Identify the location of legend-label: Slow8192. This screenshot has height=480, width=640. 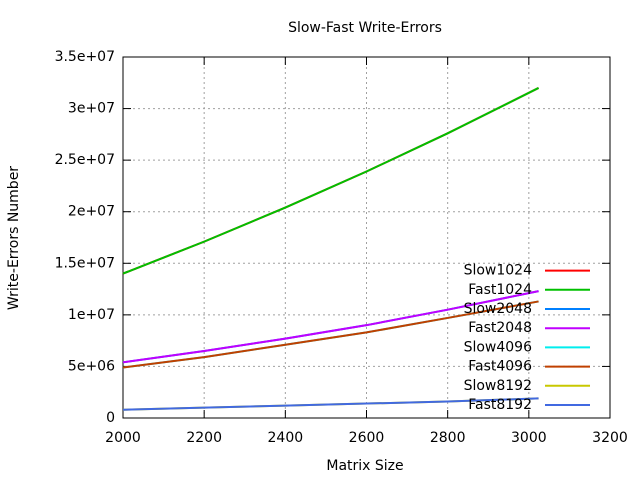
(498, 386).